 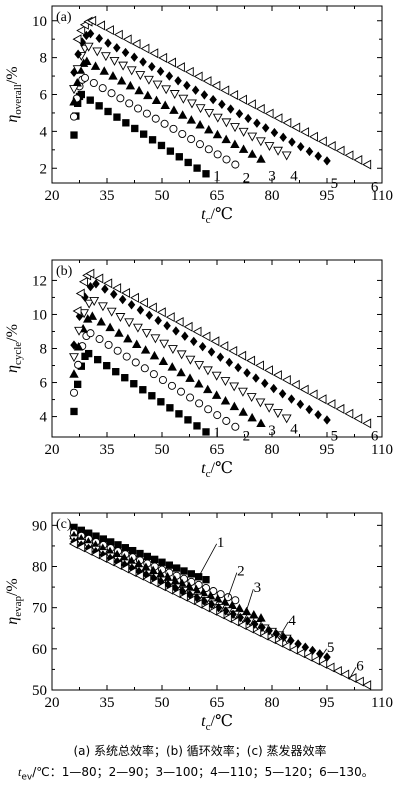 What do you see at coordinates (44, 59) in the screenshot?
I see `y-tick-label: 8` at bounding box center [44, 59].